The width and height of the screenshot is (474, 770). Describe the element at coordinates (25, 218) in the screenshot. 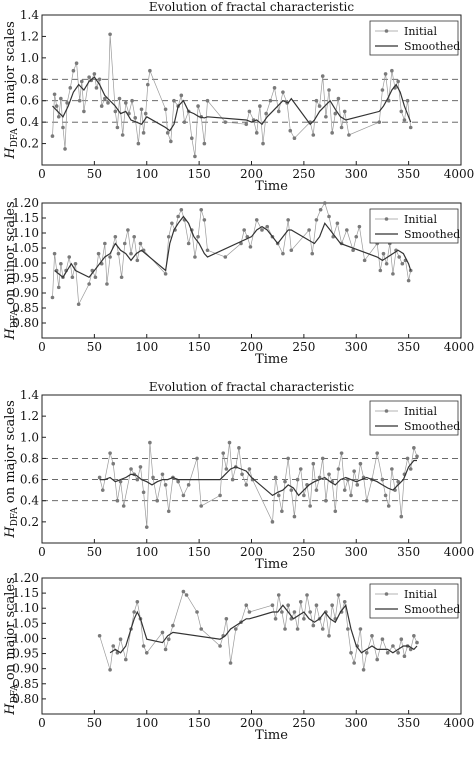

I see `y-tick-label: 1.15` at that location.